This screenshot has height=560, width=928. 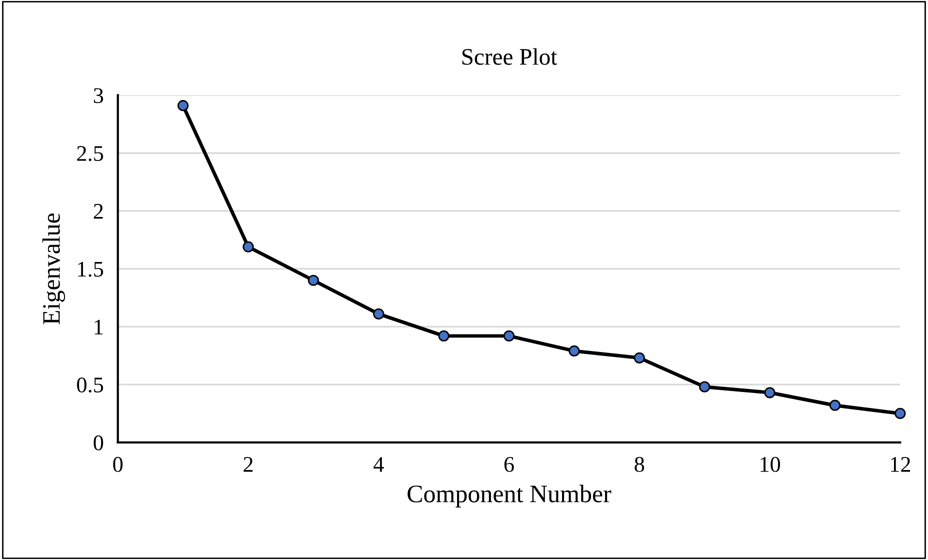 What do you see at coordinates (510, 496) in the screenshot?
I see `x-axis-title: Component Number` at bounding box center [510, 496].